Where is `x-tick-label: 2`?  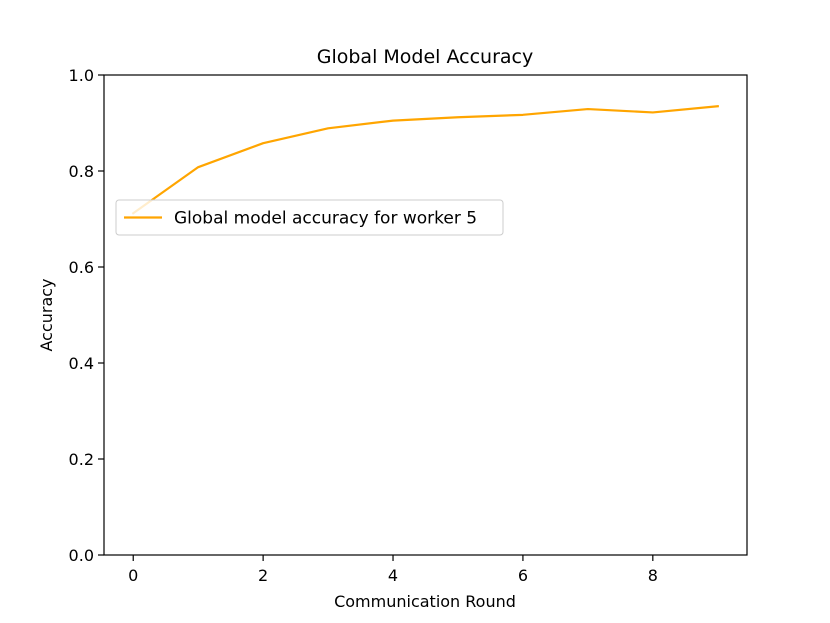
x-tick-label: 2 is located at coordinates (263, 575).